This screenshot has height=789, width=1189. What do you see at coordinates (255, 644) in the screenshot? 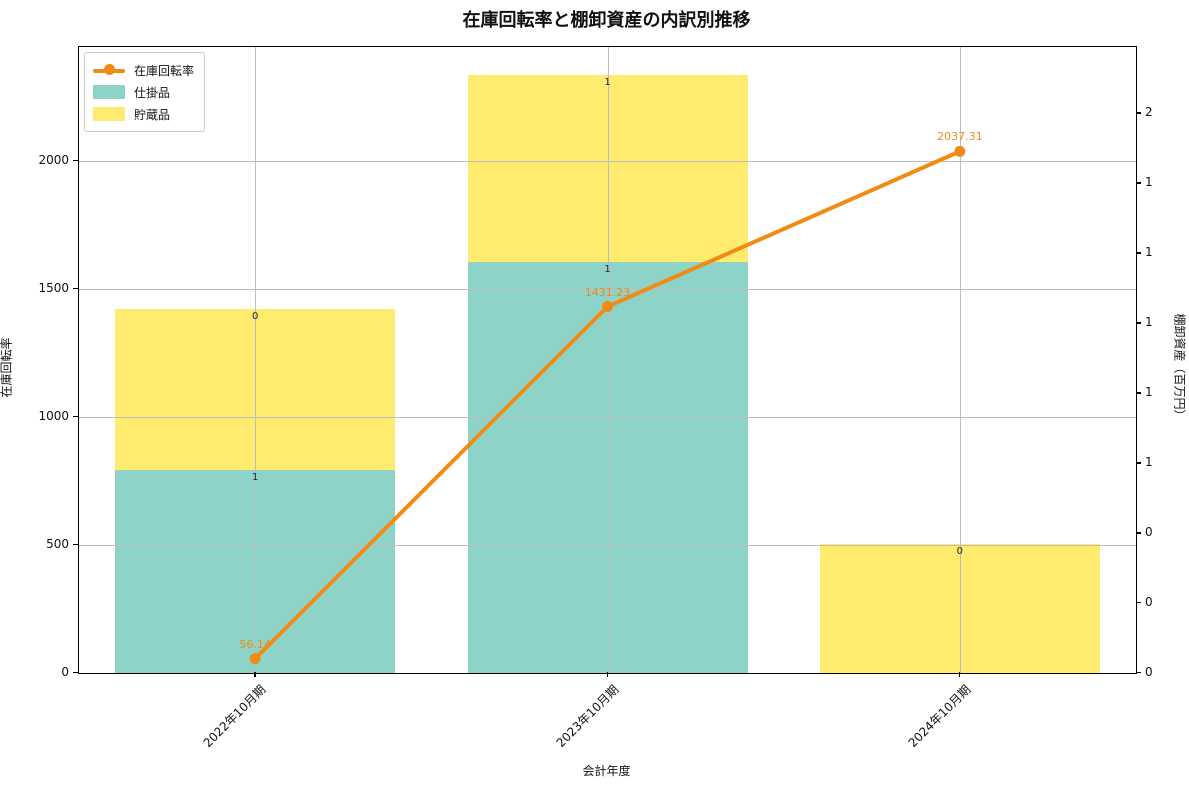
I see `line-value-label: 56.14` at bounding box center [255, 644].